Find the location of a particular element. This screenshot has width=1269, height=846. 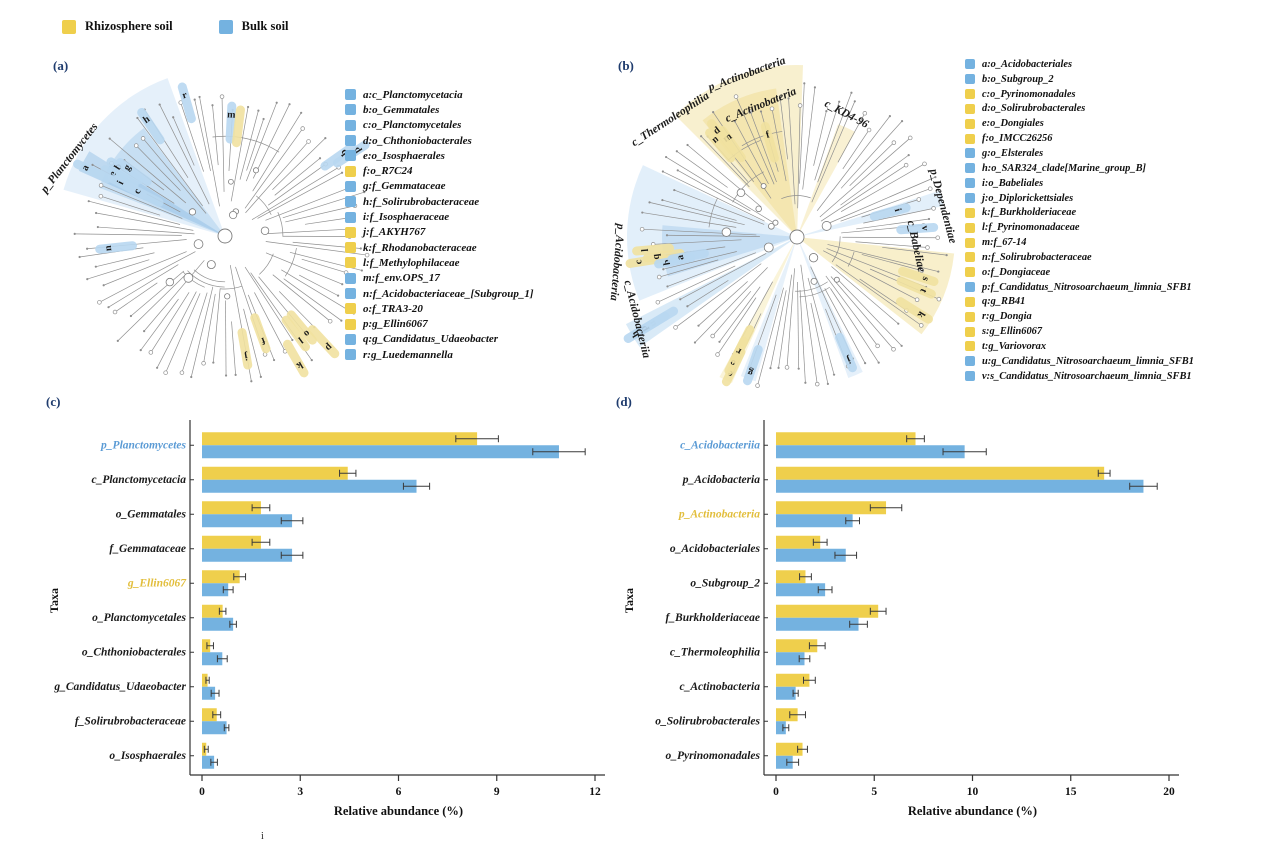

taxon-label: s:g_Ellin6067 is located at coordinates (1012, 332).